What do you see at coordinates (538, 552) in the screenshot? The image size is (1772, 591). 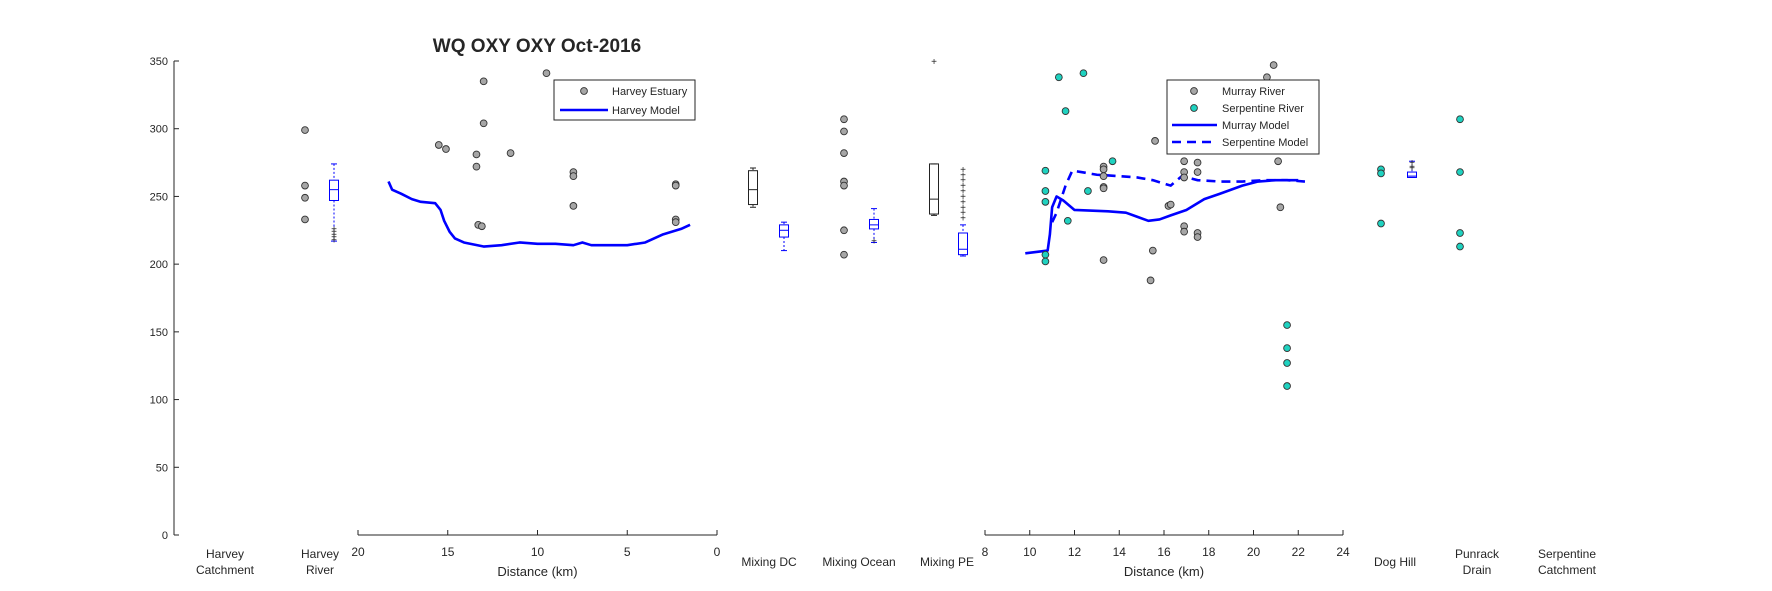 I see `harvey-x-tick-label: 10` at bounding box center [538, 552].